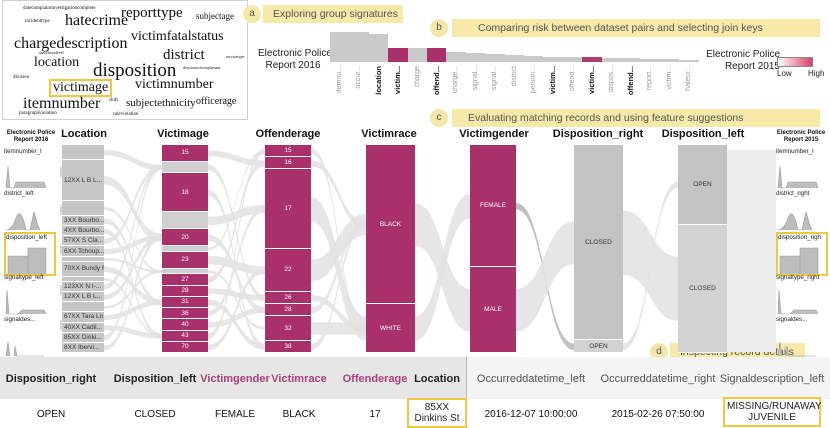 This screenshot has width=830, height=428. What do you see at coordinates (185, 193) in the screenshot?
I see `axis-segment: 18` at bounding box center [185, 193].